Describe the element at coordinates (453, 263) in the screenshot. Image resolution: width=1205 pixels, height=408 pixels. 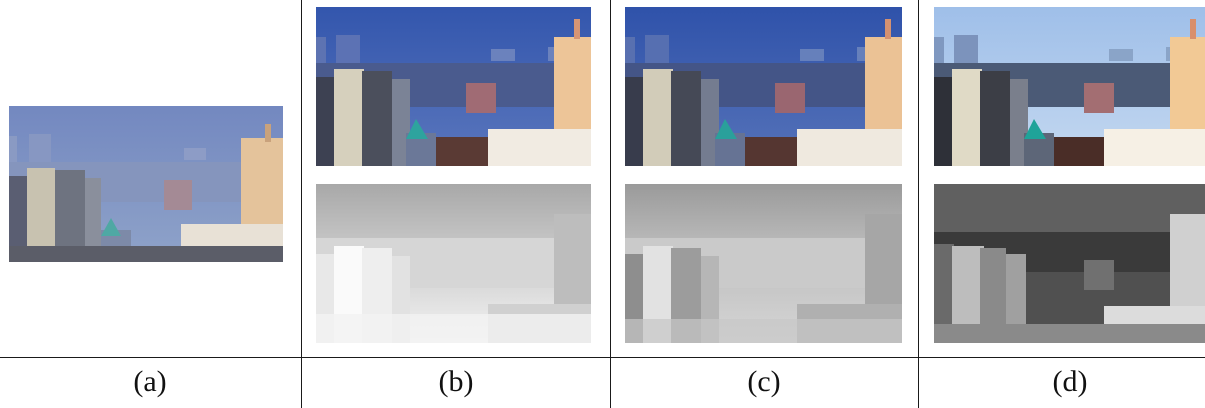
I see `panel-b-transmission-map` at that location.